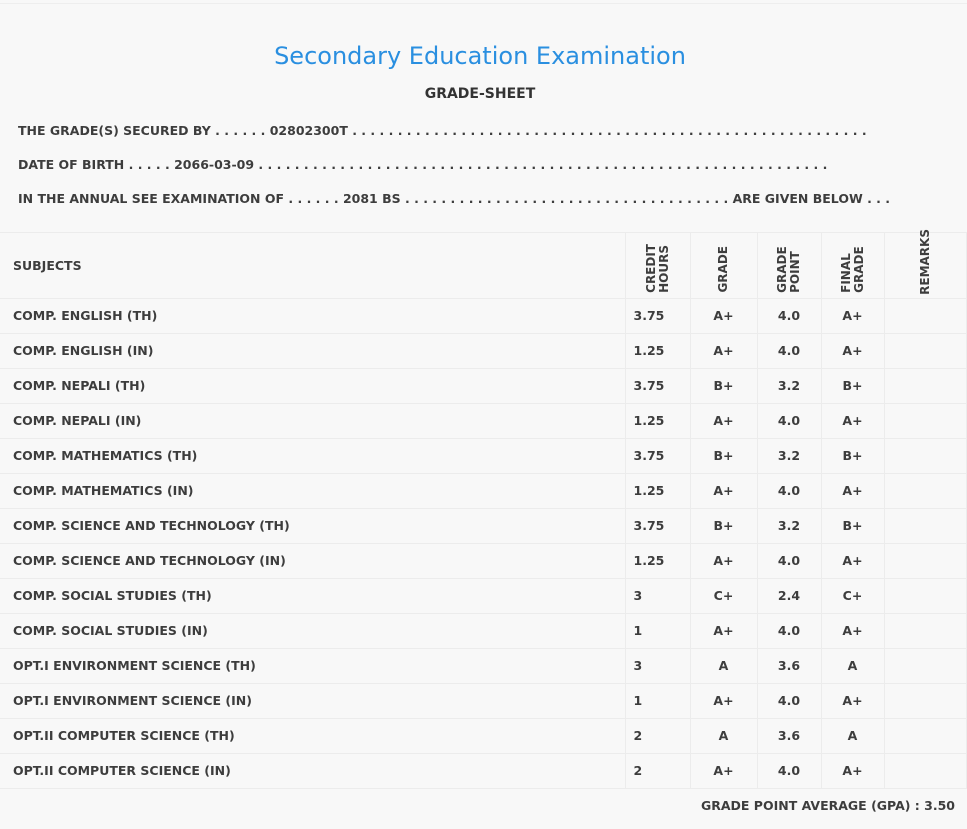  Describe the element at coordinates (313, 560) in the screenshot. I see `subject-cell: COMP. SCIENCE AND TECHNOLOGY (IN)` at that location.